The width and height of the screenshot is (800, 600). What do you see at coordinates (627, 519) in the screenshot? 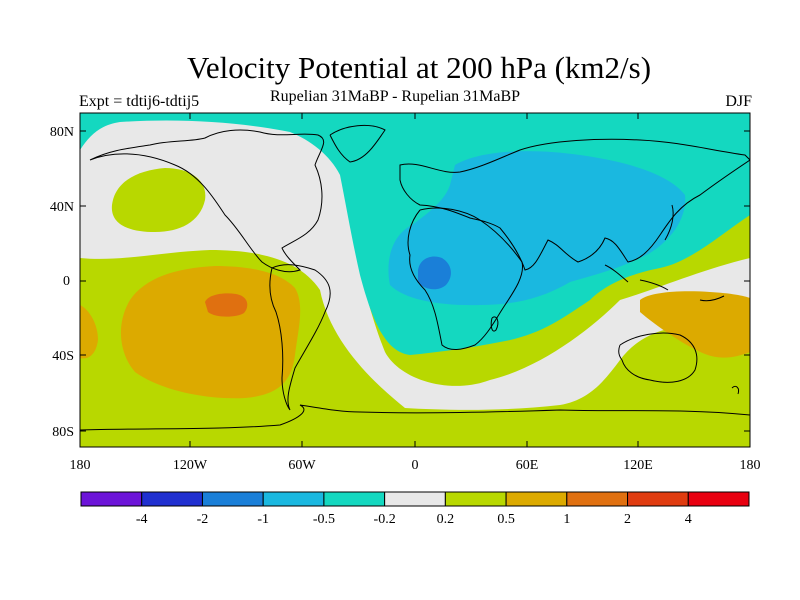
I see `colorbar-label: 2` at bounding box center [627, 519].